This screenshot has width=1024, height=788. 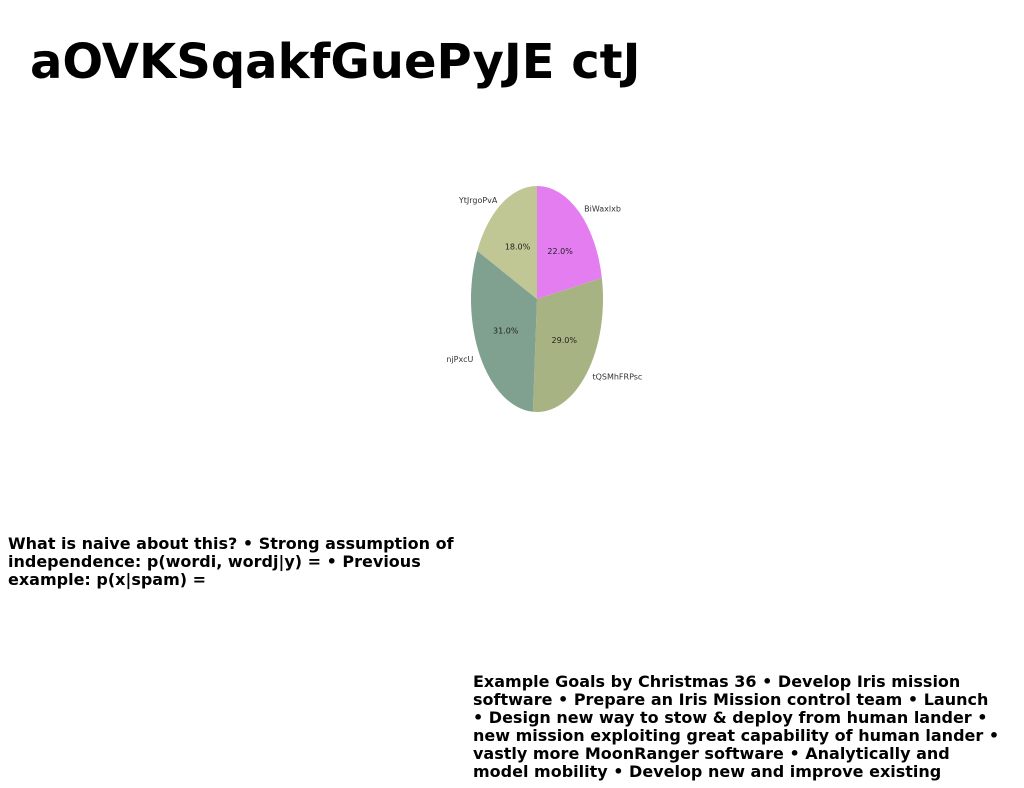 I want to click on pie-category-label: njPxcU, so click(x=459, y=359).